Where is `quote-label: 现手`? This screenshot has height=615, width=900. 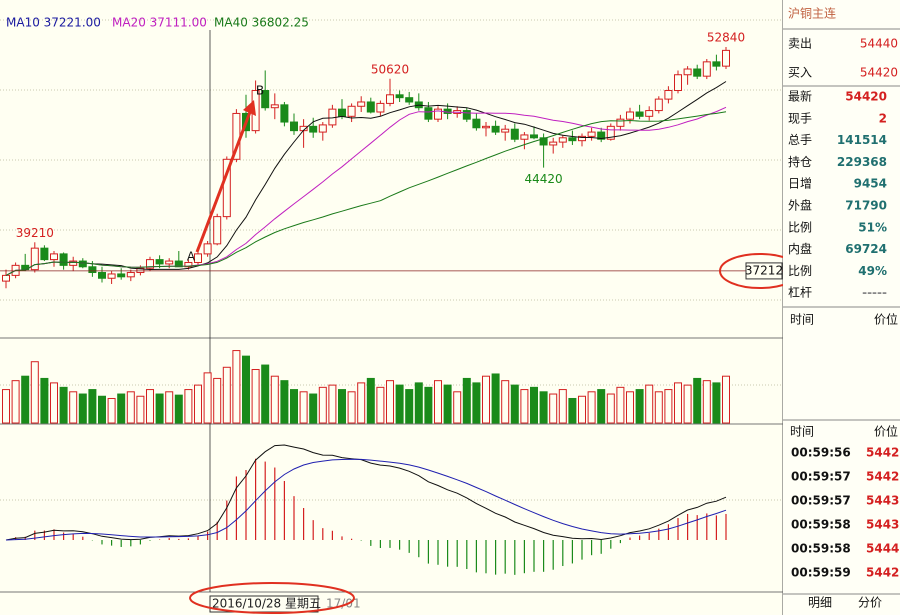 quote-label: 现手 is located at coordinates (800, 118).